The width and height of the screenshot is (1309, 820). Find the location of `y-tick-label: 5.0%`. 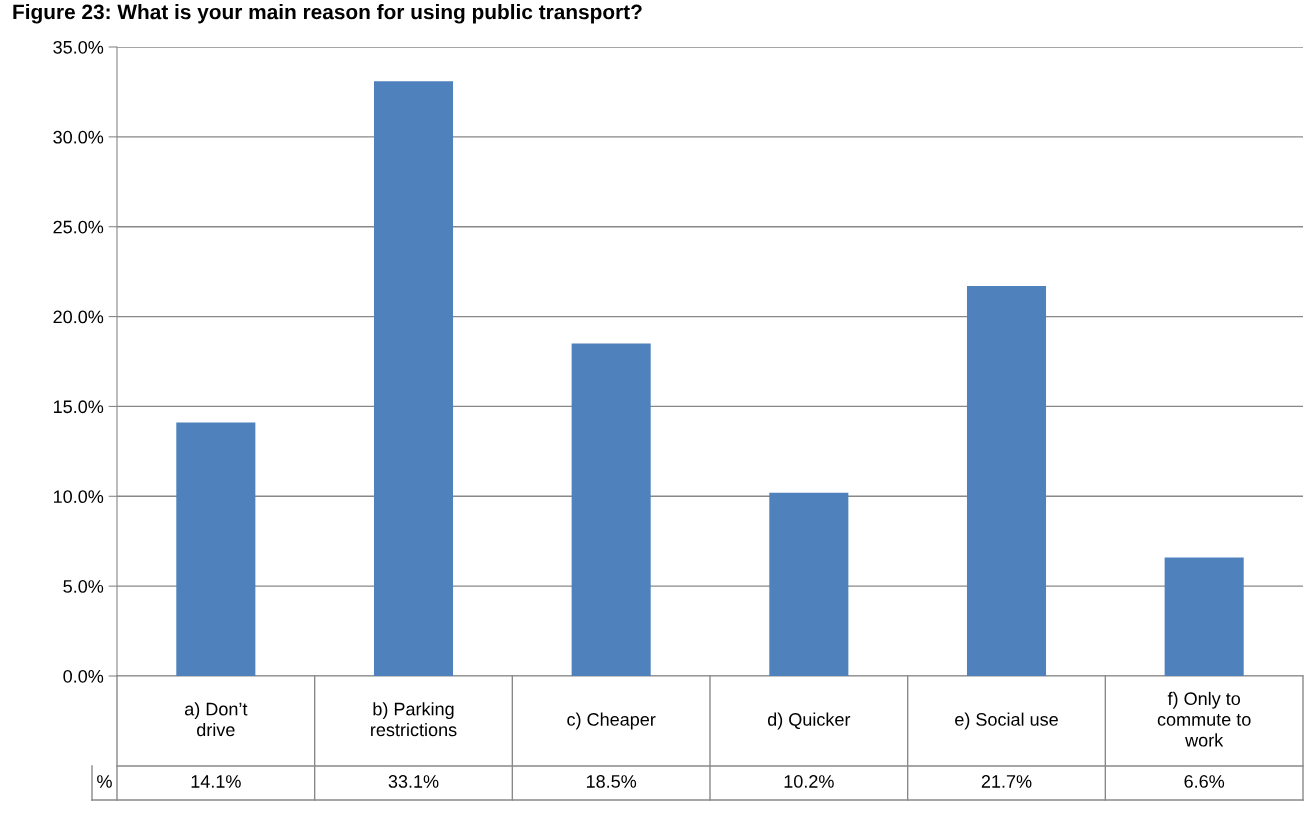

y-tick-label: 5.0% is located at coordinates (83, 586).